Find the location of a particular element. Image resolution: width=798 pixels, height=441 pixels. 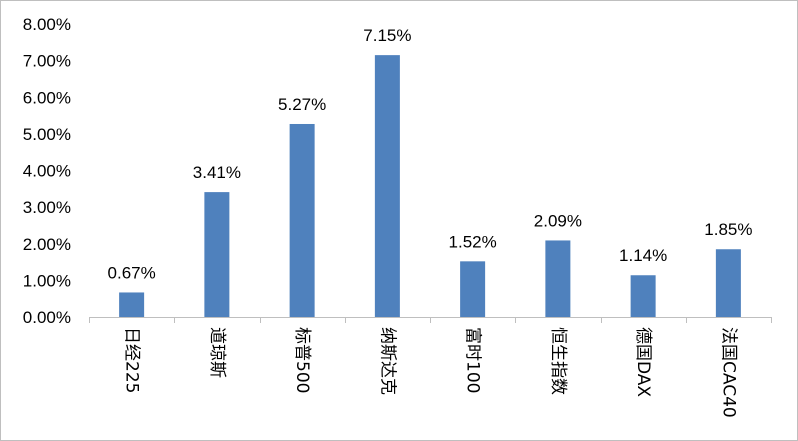

category-label: 恒生指数 is located at coordinates (558, 361).